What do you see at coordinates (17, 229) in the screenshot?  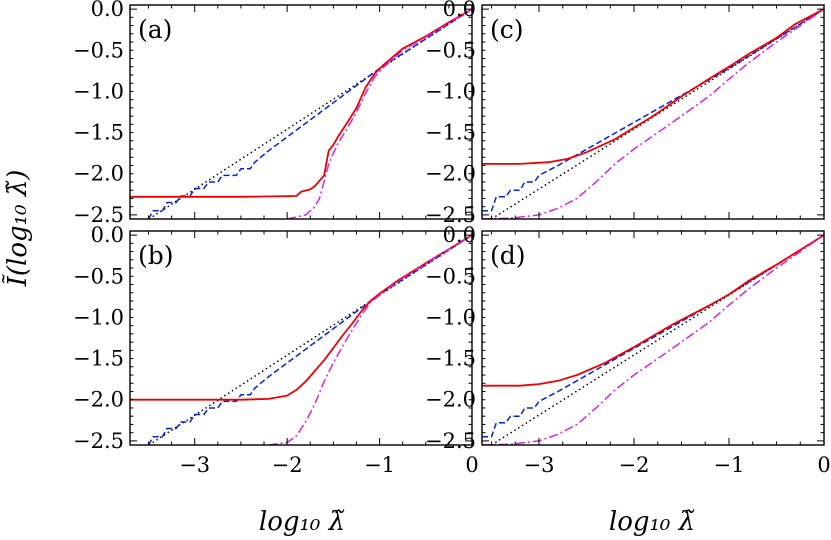 I see `y-axis-title: Ĩ(log₁₀ λ̃)` at bounding box center [17, 229].